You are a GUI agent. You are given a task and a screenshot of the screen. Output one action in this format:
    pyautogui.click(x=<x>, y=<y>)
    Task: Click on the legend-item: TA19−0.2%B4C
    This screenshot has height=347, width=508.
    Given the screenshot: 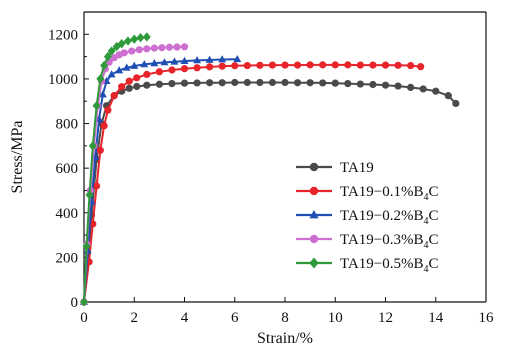 What is the action you would take?
    pyautogui.click(x=367, y=217)
    